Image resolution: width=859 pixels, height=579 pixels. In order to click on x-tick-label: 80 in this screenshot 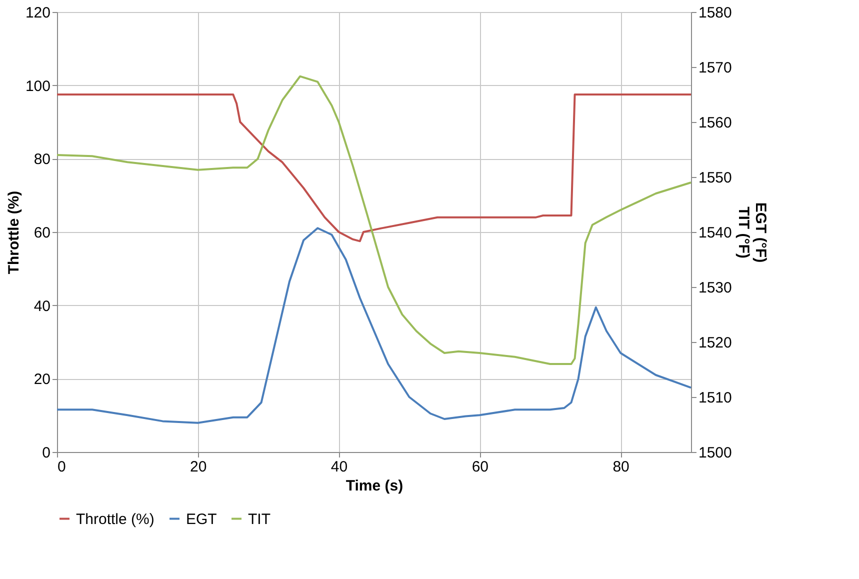, I will do `click(621, 467)`.